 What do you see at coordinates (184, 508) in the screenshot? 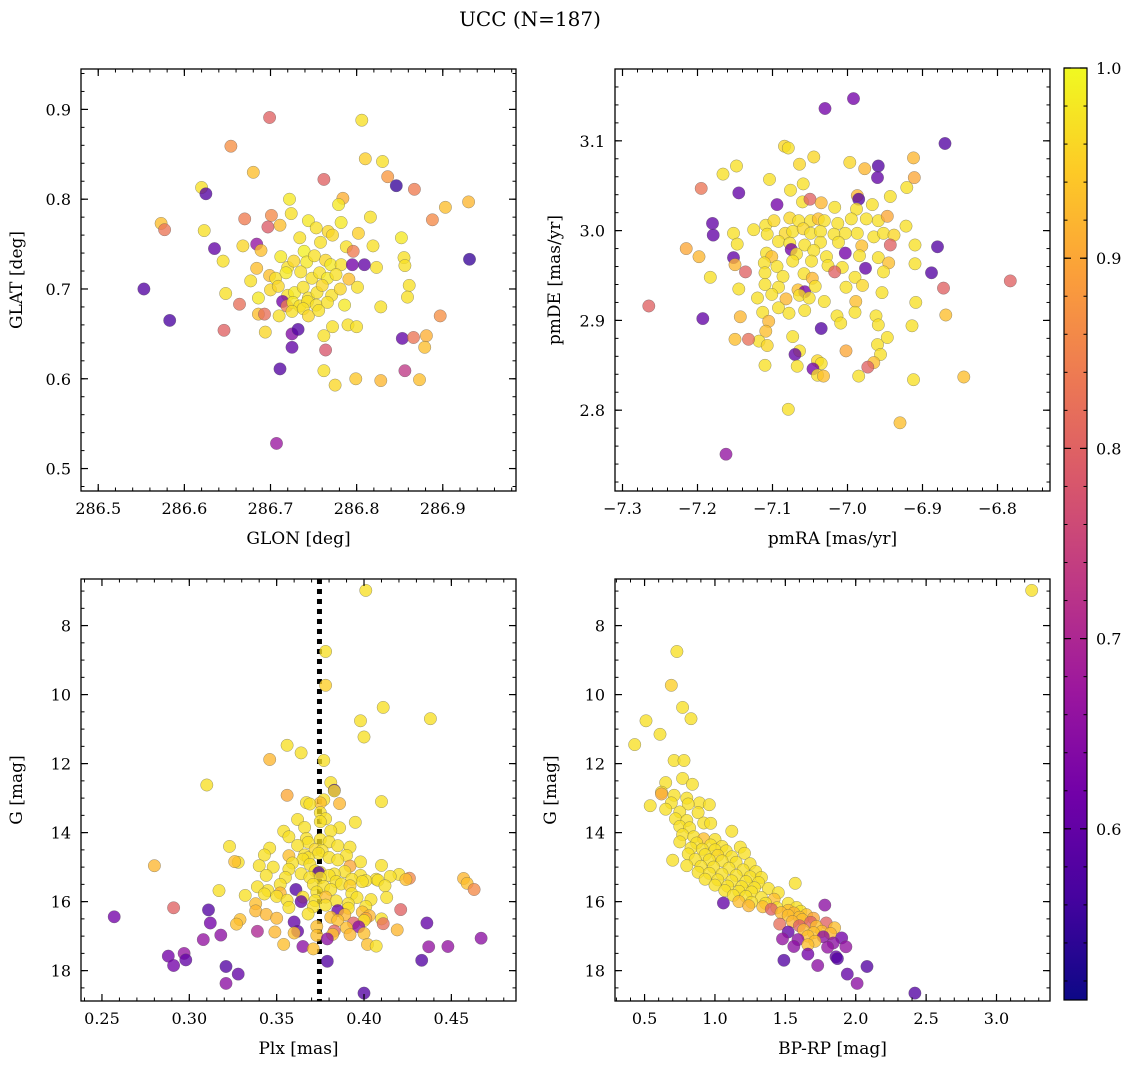
I see `x-tick-label: 286.6` at bounding box center [184, 508].